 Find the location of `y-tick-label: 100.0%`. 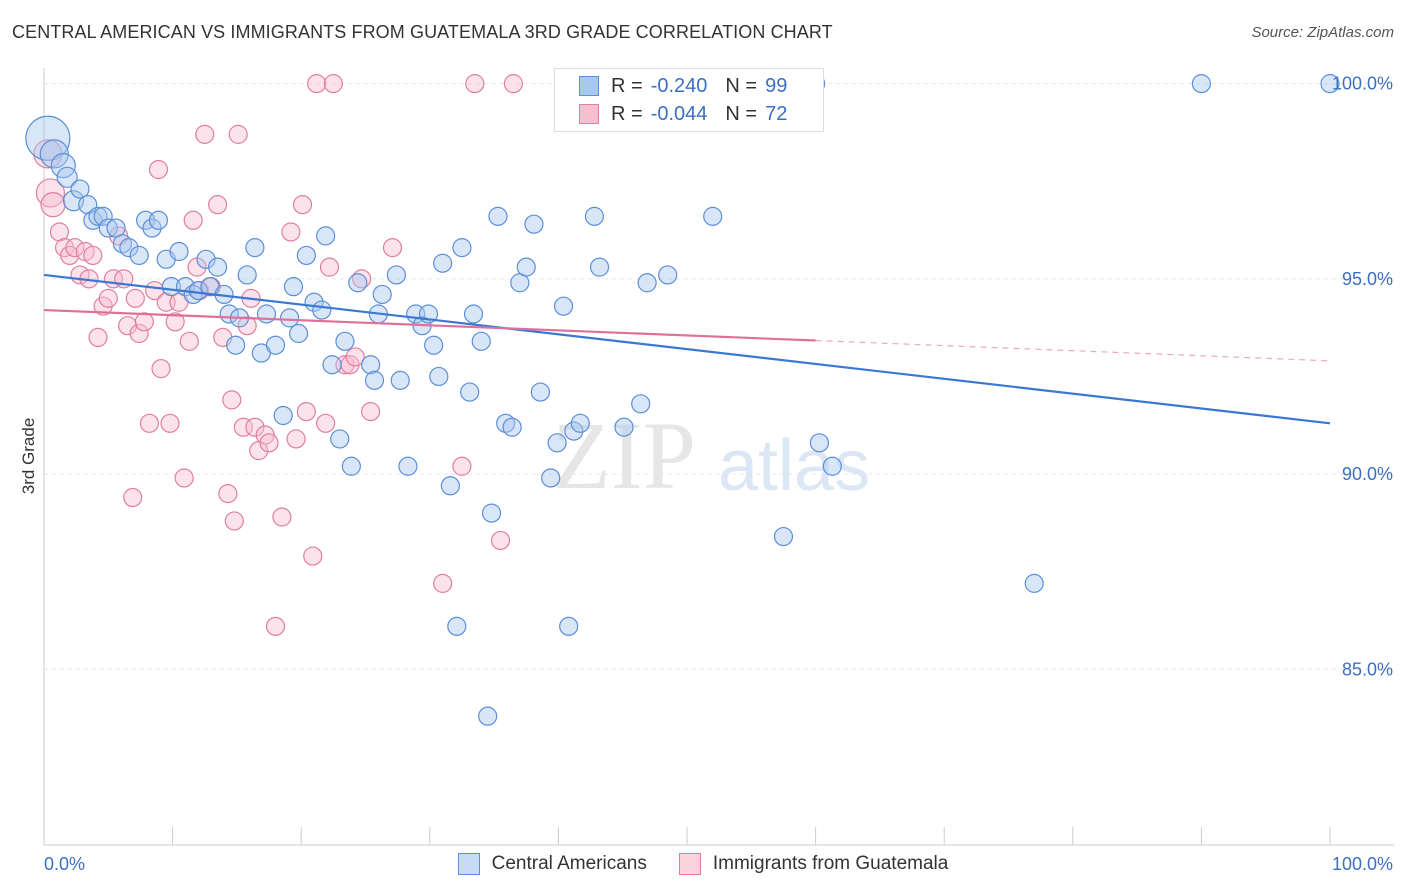

y-tick-label: 100.0% is located at coordinates (1362, 84).